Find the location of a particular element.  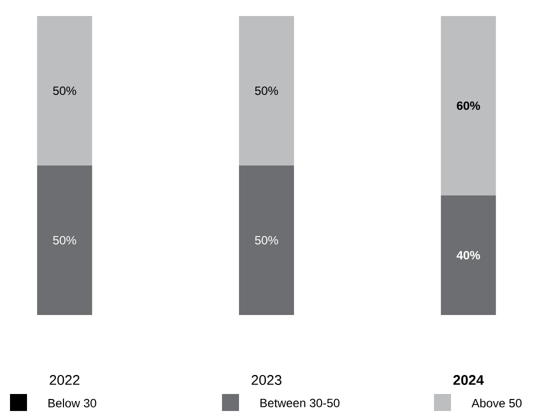

x-tick-label: 2023 is located at coordinates (267, 380).